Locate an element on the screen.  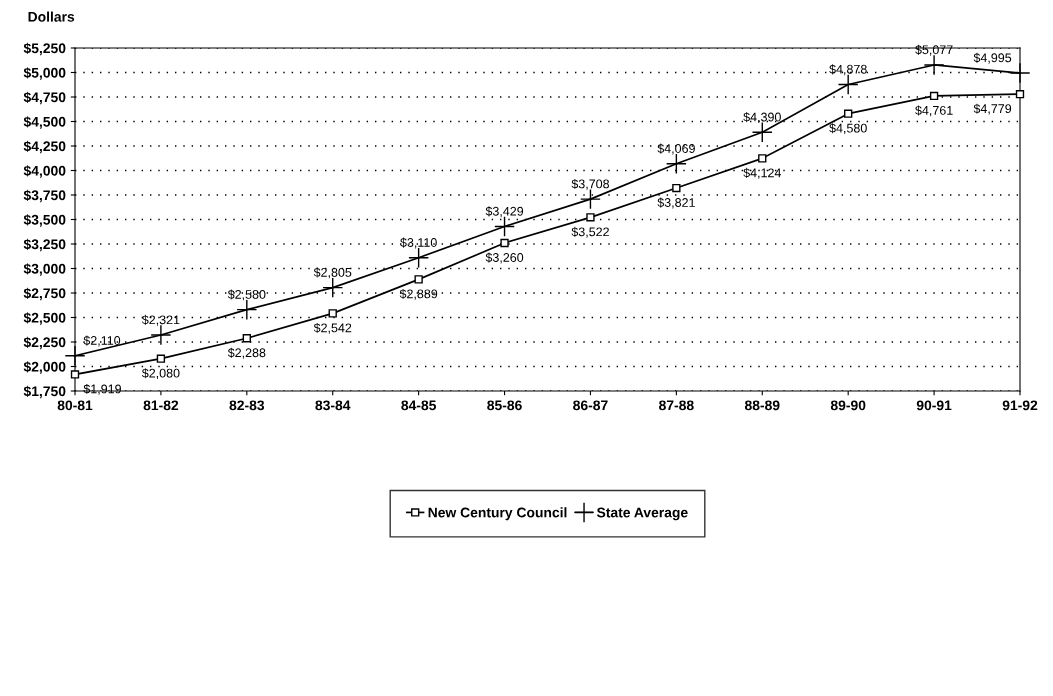
x-tick-label: 88-89 is located at coordinates (762, 405).